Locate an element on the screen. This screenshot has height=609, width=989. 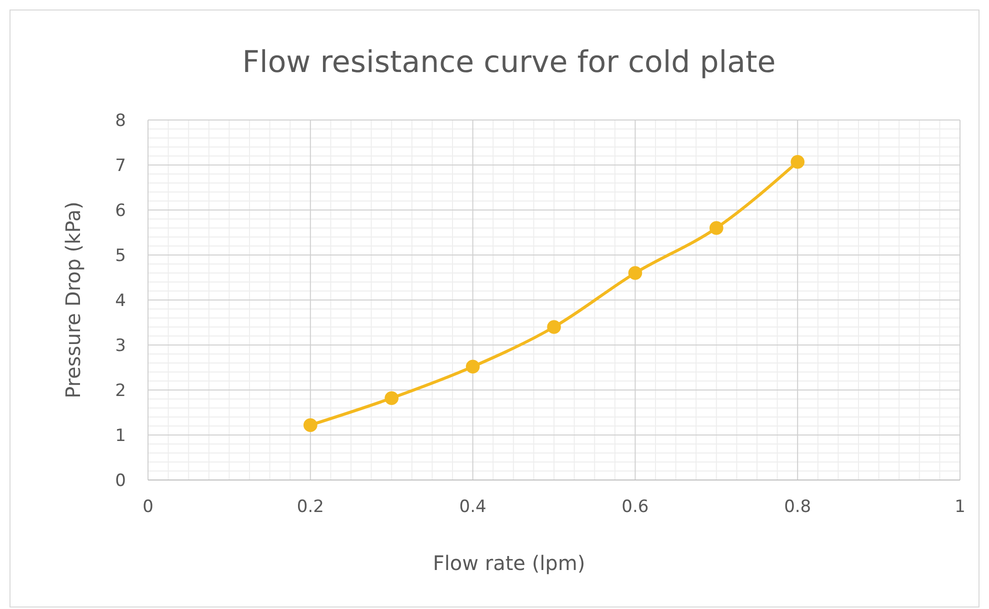
y-axis-title: Pressure Drop (kPa) is located at coordinates (73, 300).